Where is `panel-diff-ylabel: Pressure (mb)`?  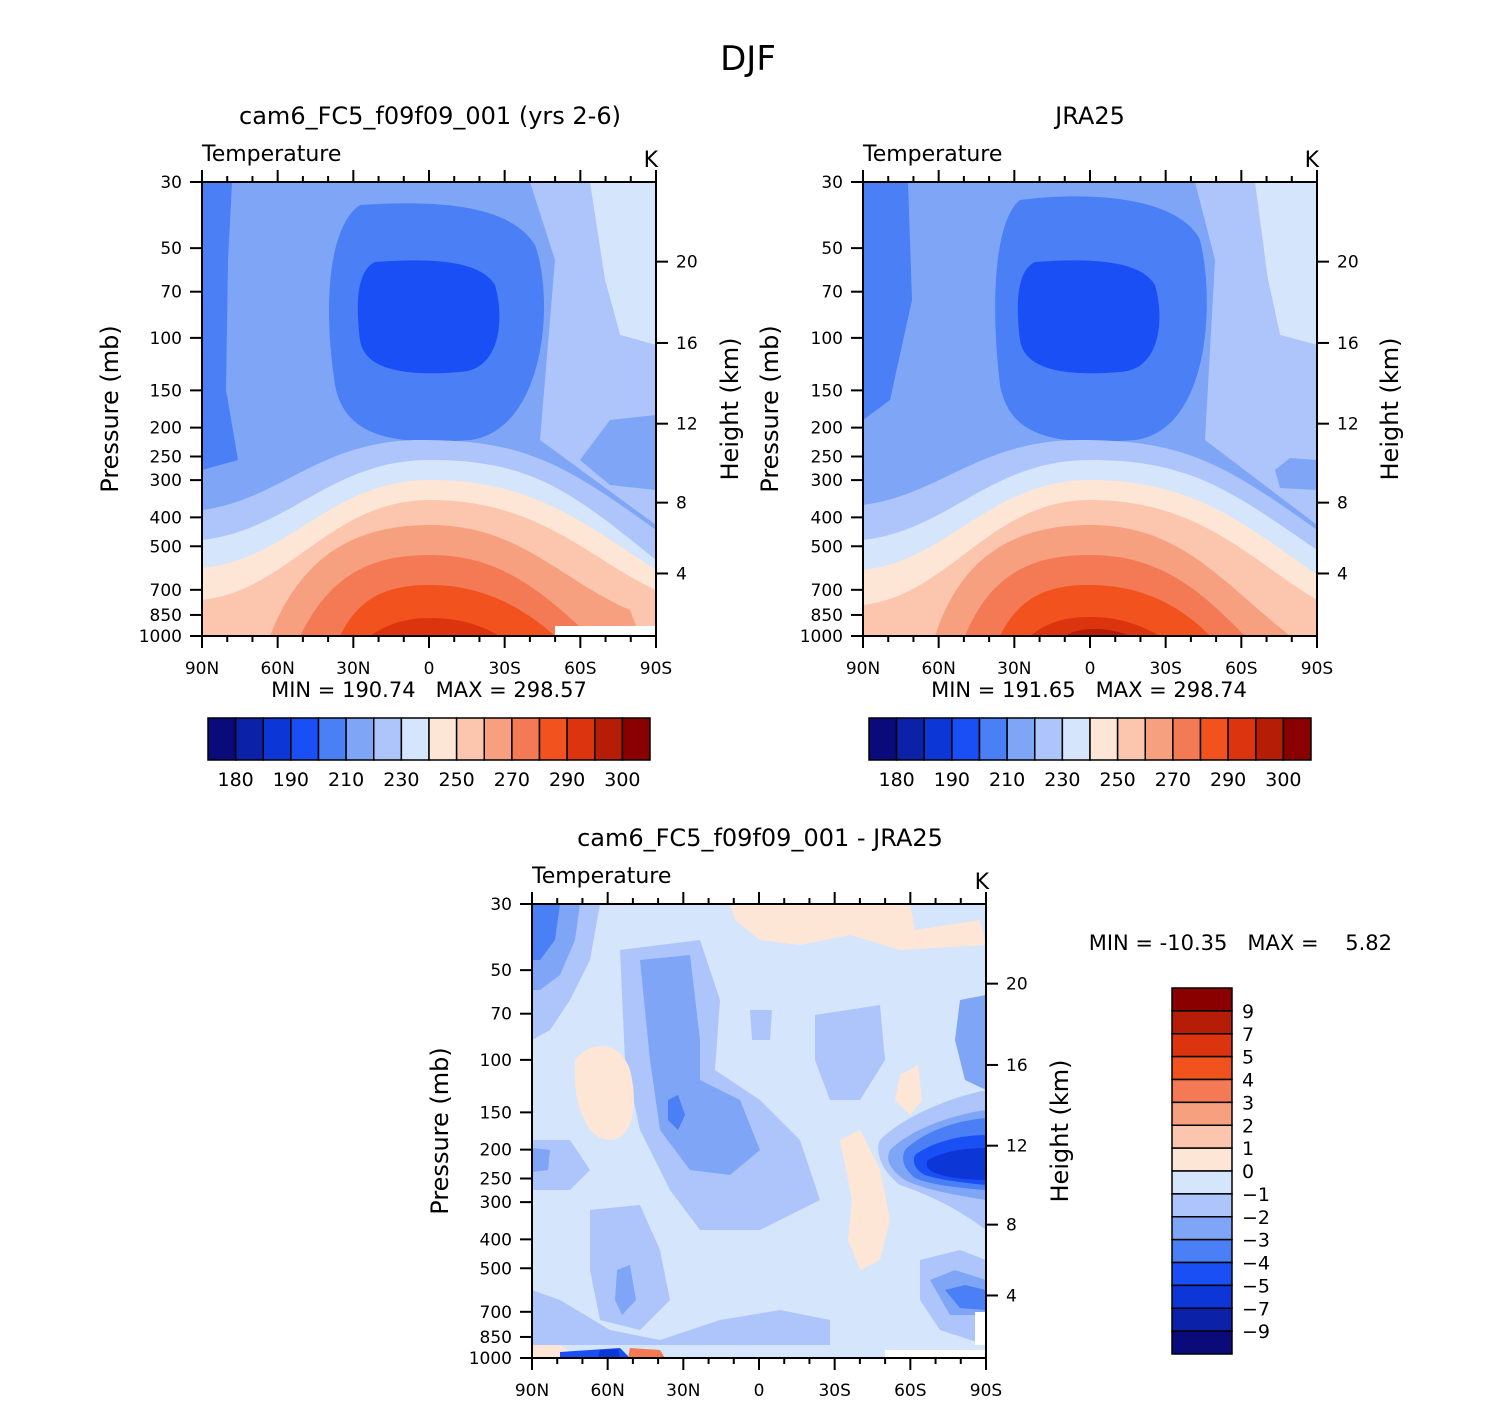
panel-diff-ylabel: Pressure (mb) is located at coordinates (440, 1130).